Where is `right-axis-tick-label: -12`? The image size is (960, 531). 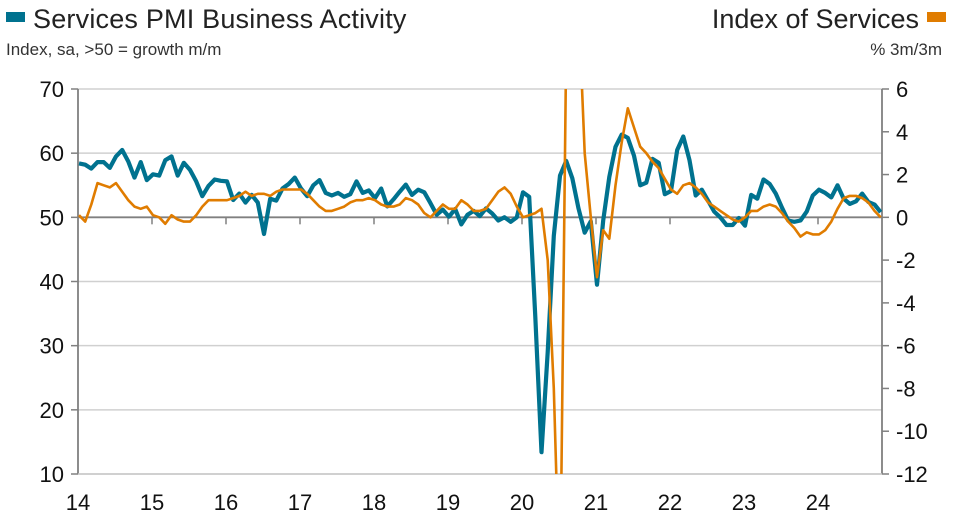
right-axis-tick-label: -12 is located at coordinates (912, 474).